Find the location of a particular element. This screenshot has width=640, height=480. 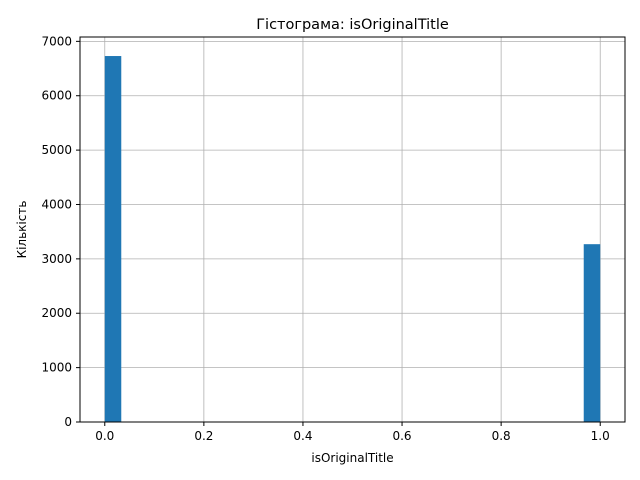

y-tick-label: 2000 is located at coordinates (56, 313).